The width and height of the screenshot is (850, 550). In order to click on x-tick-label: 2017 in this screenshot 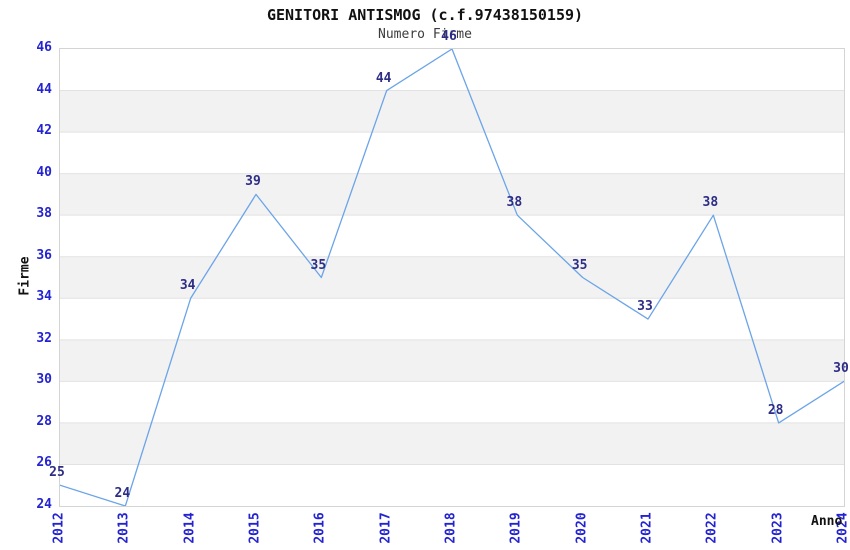, I will do `click(386, 528)`.